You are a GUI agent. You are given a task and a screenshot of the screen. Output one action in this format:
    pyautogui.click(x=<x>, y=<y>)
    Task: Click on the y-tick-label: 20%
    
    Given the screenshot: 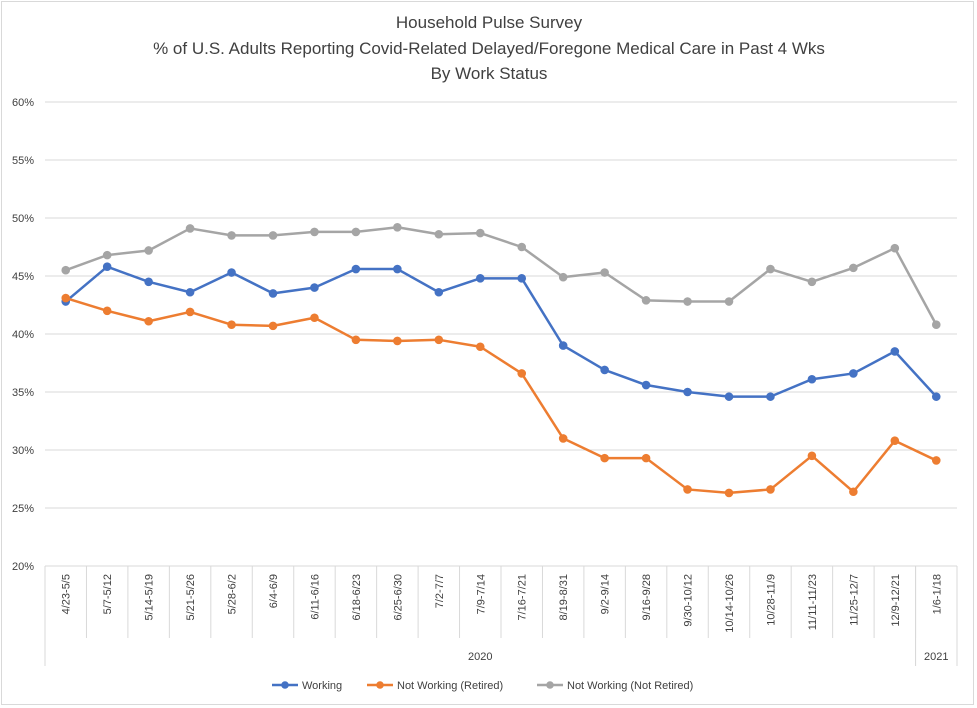 What is the action you would take?
    pyautogui.click(x=23, y=567)
    